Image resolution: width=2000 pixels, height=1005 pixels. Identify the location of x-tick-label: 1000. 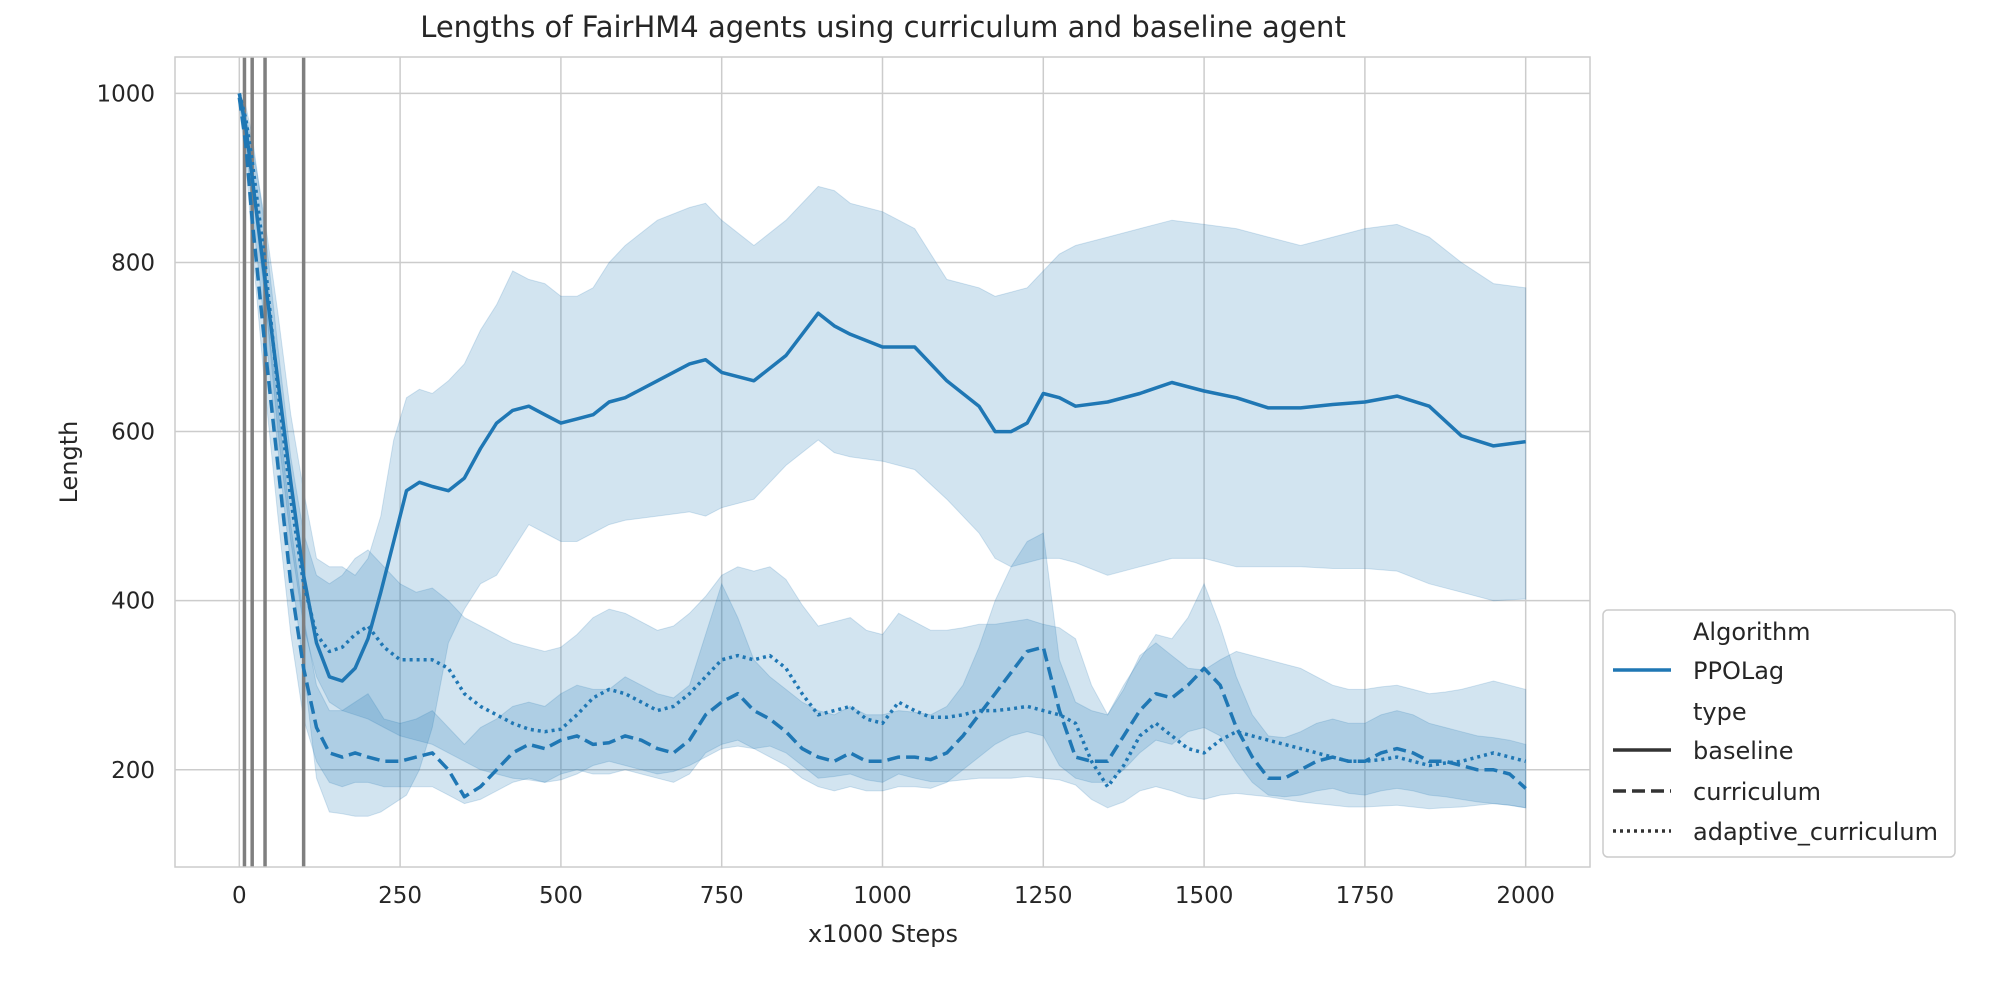
(882, 896).